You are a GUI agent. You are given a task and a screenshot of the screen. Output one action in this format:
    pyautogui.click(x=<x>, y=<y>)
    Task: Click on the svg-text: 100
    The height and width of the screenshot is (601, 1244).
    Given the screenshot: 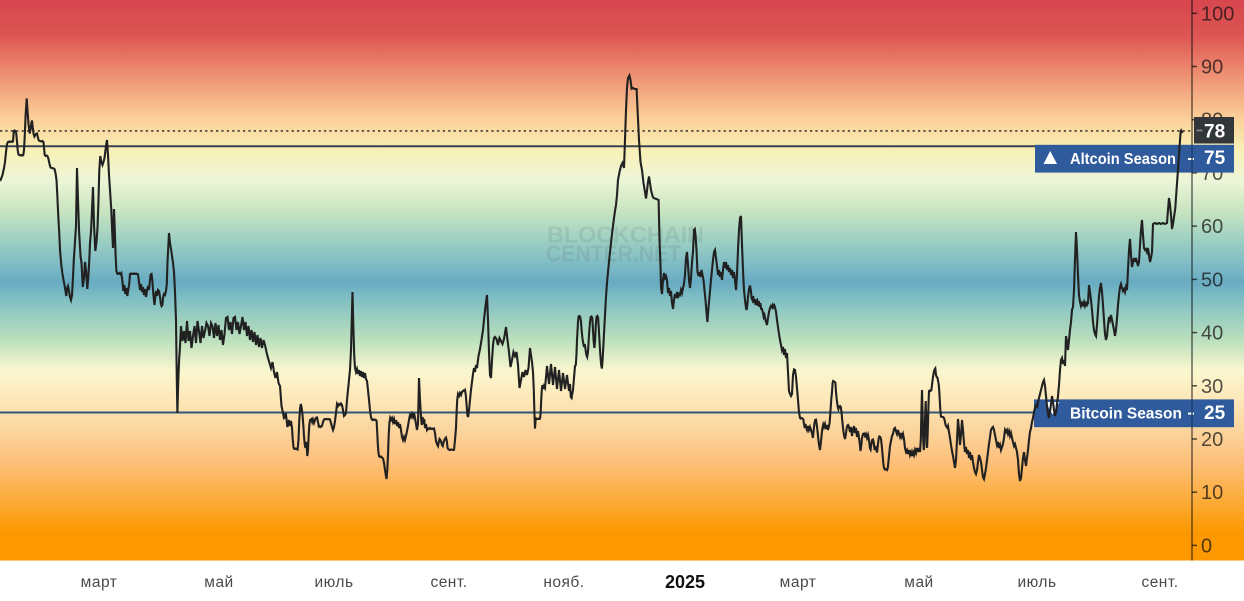 What is the action you would take?
    pyautogui.click(x=1217, y=14)
    